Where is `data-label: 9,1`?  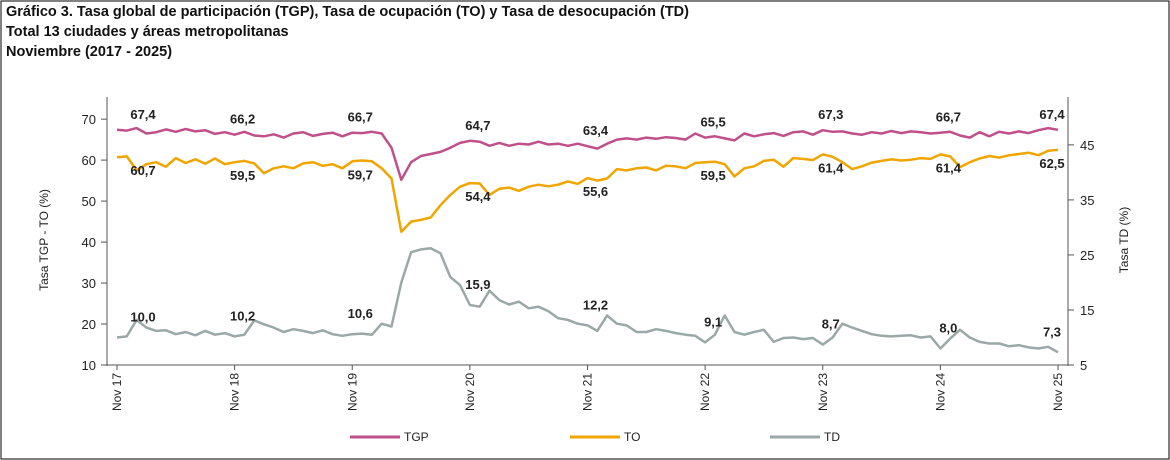 data-label: 9,1 is located at coordinates (713, 321).